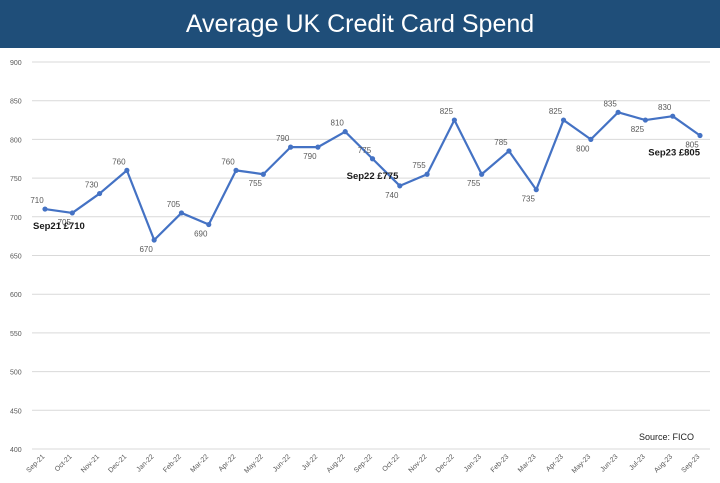  What do you see at coordinates (254, 464) in the screenshot?
I see `x-tick-label: May-22` at bounding box center [254, 464].